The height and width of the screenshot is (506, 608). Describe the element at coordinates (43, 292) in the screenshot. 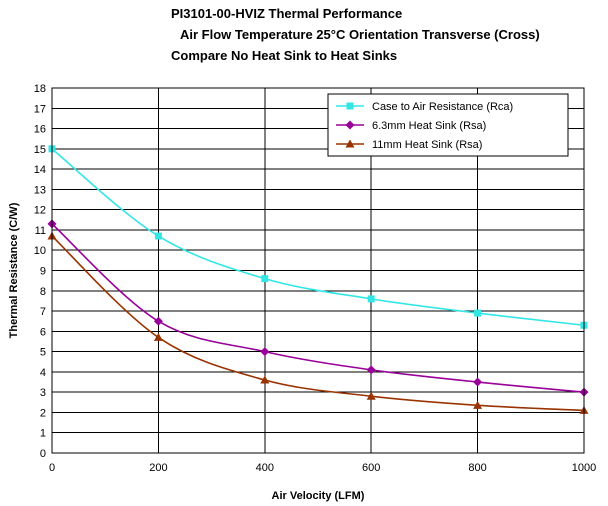

I see `y-tick-label: 8` at that location.